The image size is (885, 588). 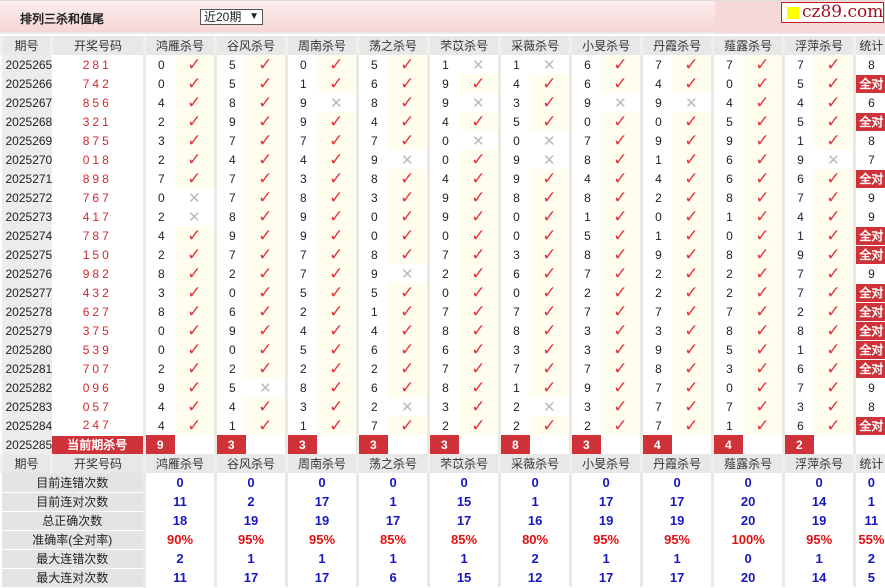 I want to click on kill-number-cell: 8, so click(x=586, y=159).